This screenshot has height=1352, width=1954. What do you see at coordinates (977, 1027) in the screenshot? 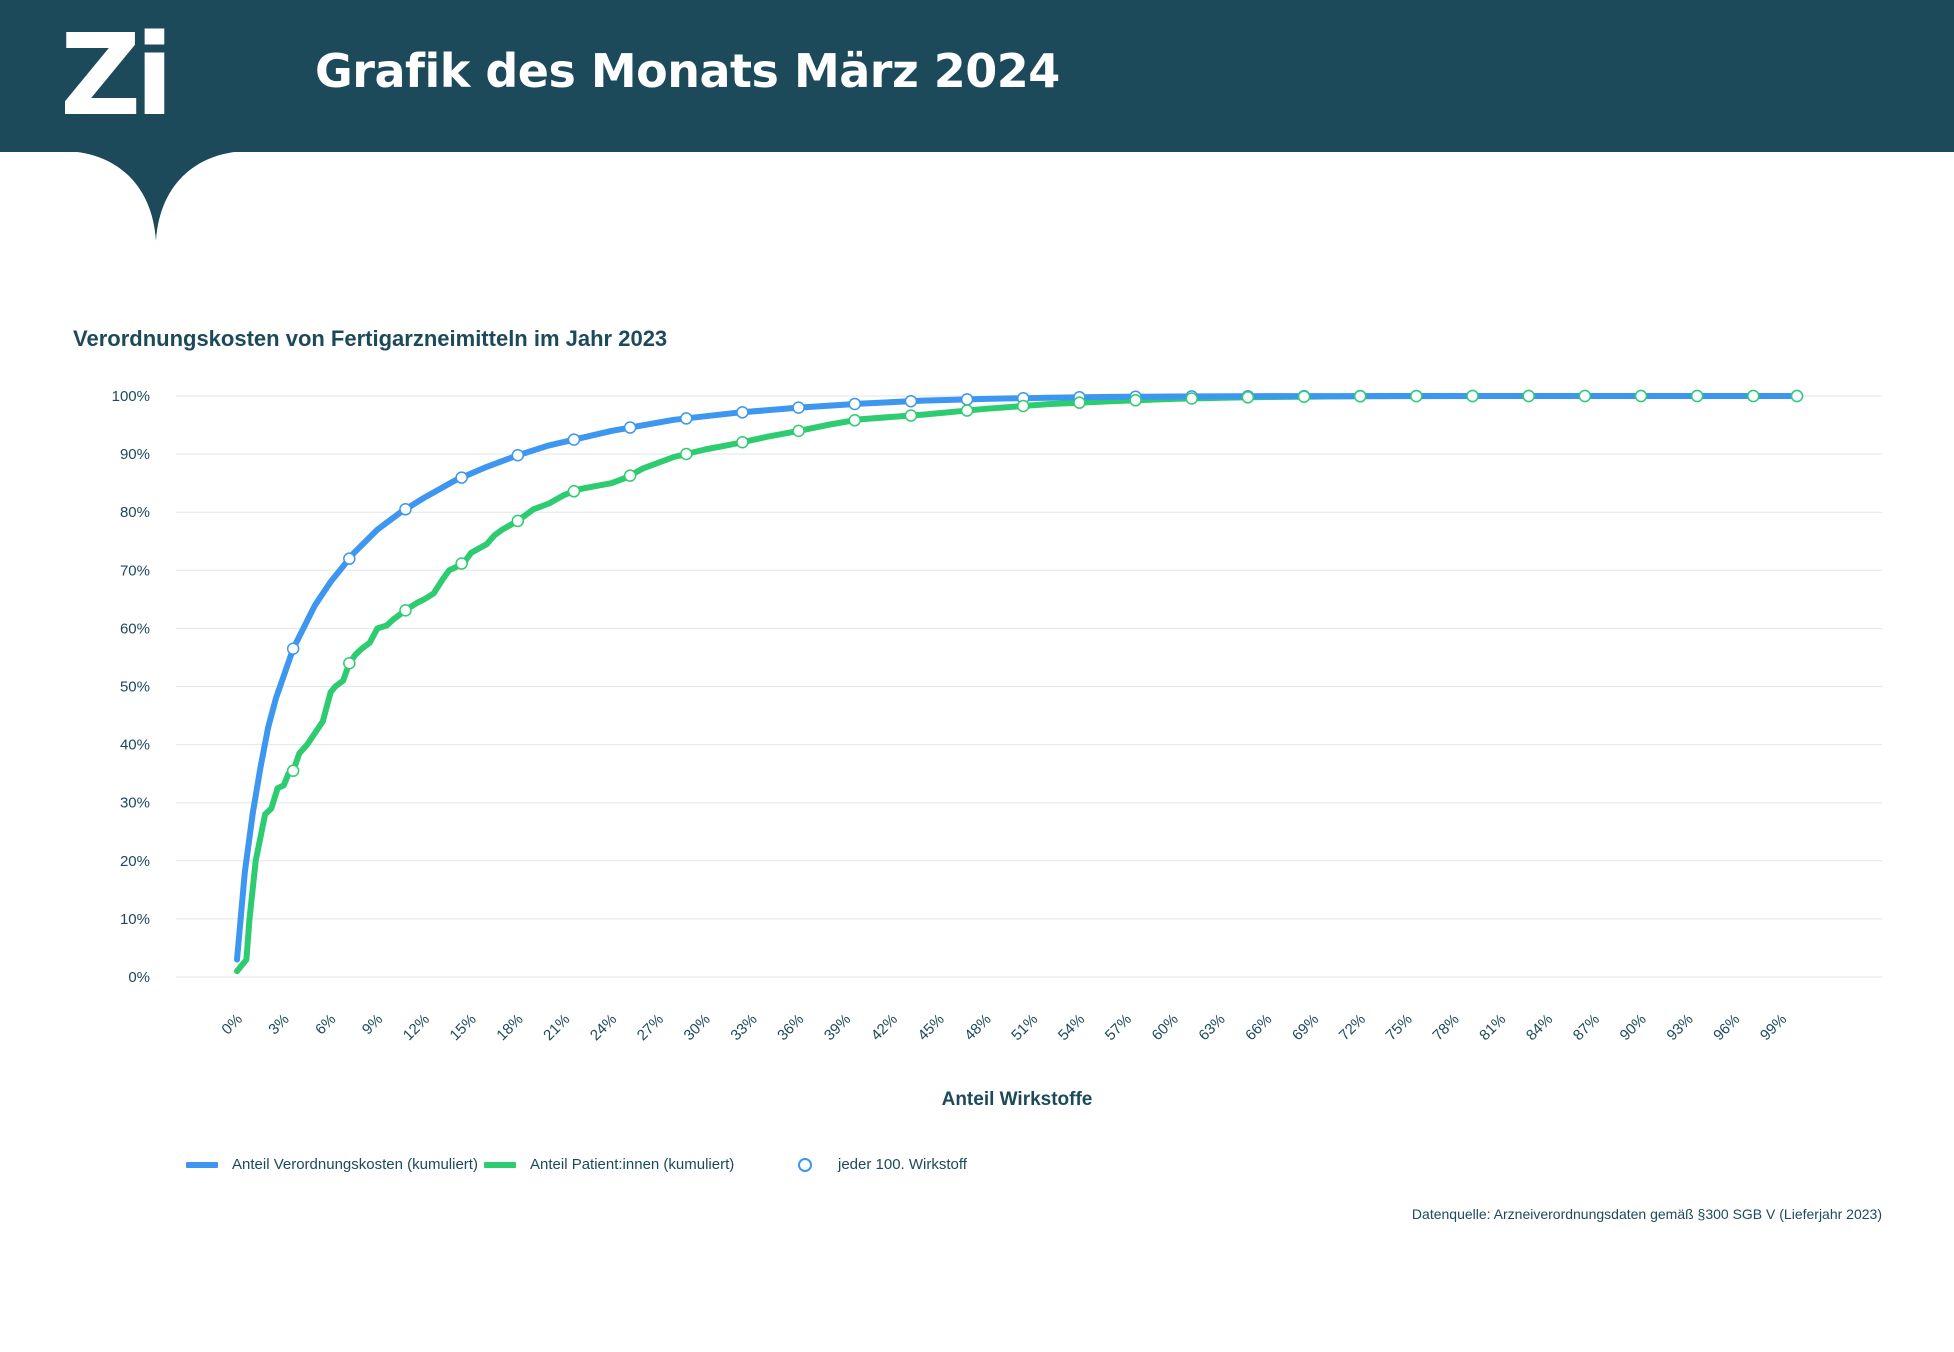
I see `x-tick-label: 48%` at bounding box center [977, 1027].